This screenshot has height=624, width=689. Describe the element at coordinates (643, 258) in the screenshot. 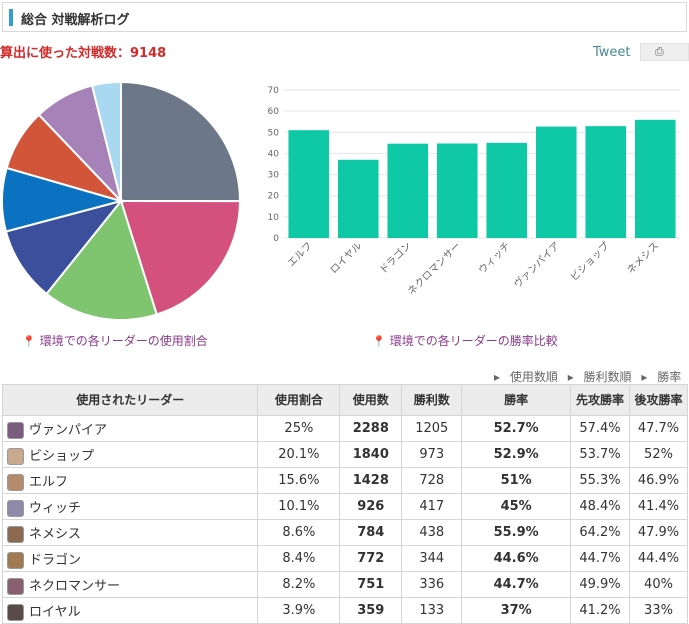

I see `x-tick-label: ネメシス` at that location.